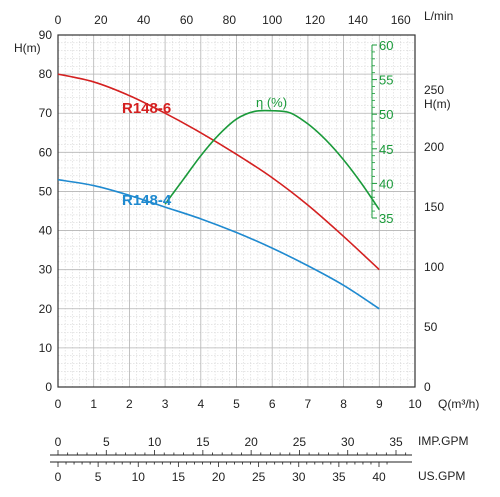  I want to click on x-tick-label: 1, so click(93, 404).